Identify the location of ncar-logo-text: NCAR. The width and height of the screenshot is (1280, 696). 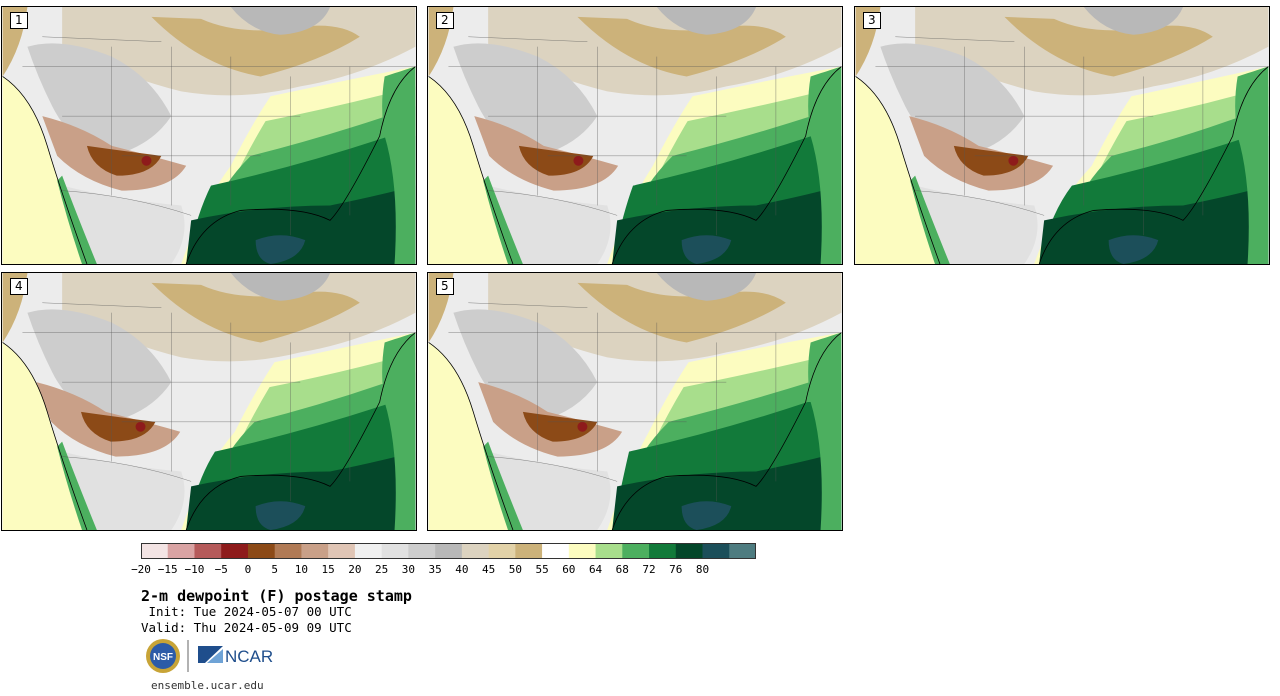
(249, 656).